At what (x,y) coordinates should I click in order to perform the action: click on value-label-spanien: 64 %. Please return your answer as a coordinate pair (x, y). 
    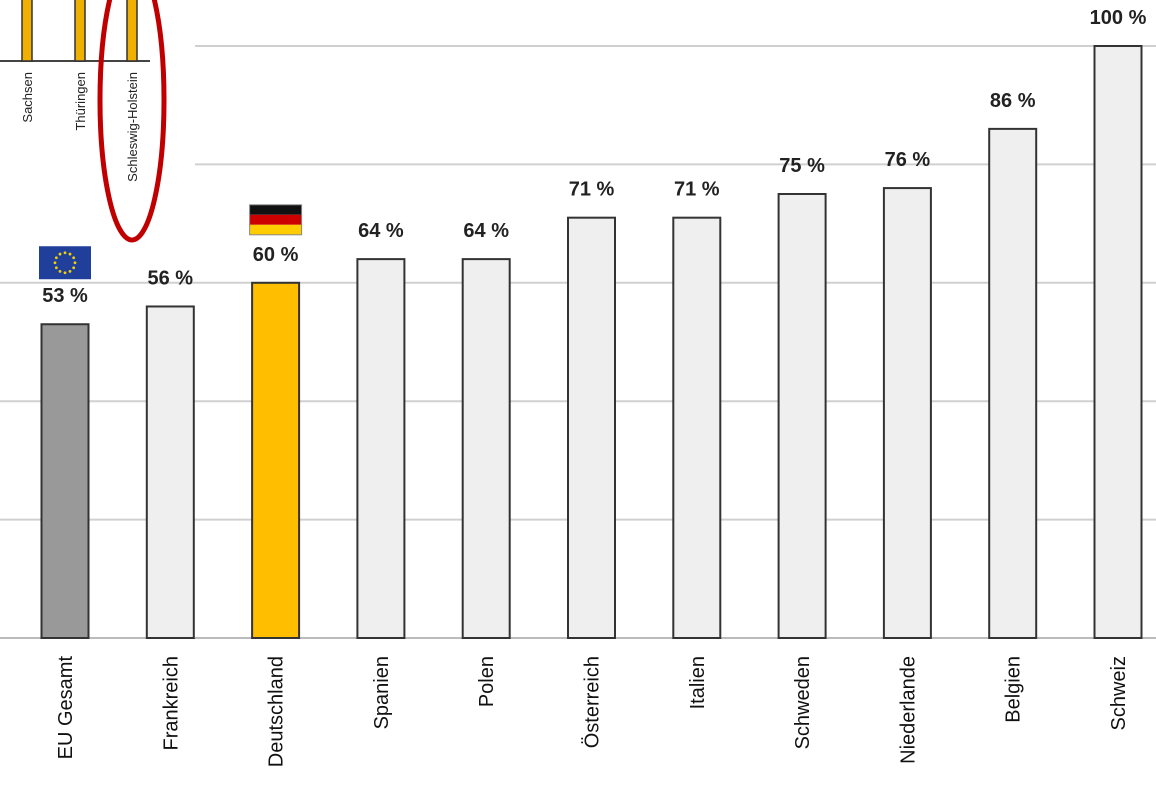
    Looking at the image, I should click on (381, 231).